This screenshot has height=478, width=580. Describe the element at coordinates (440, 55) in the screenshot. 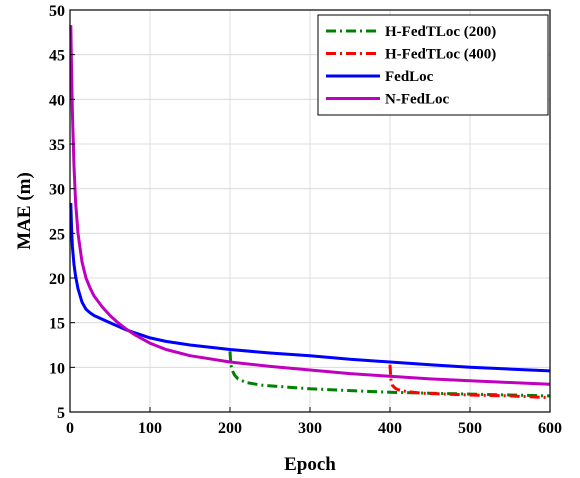

I see `legend-label: H-FedTLoc (400)` at that location.